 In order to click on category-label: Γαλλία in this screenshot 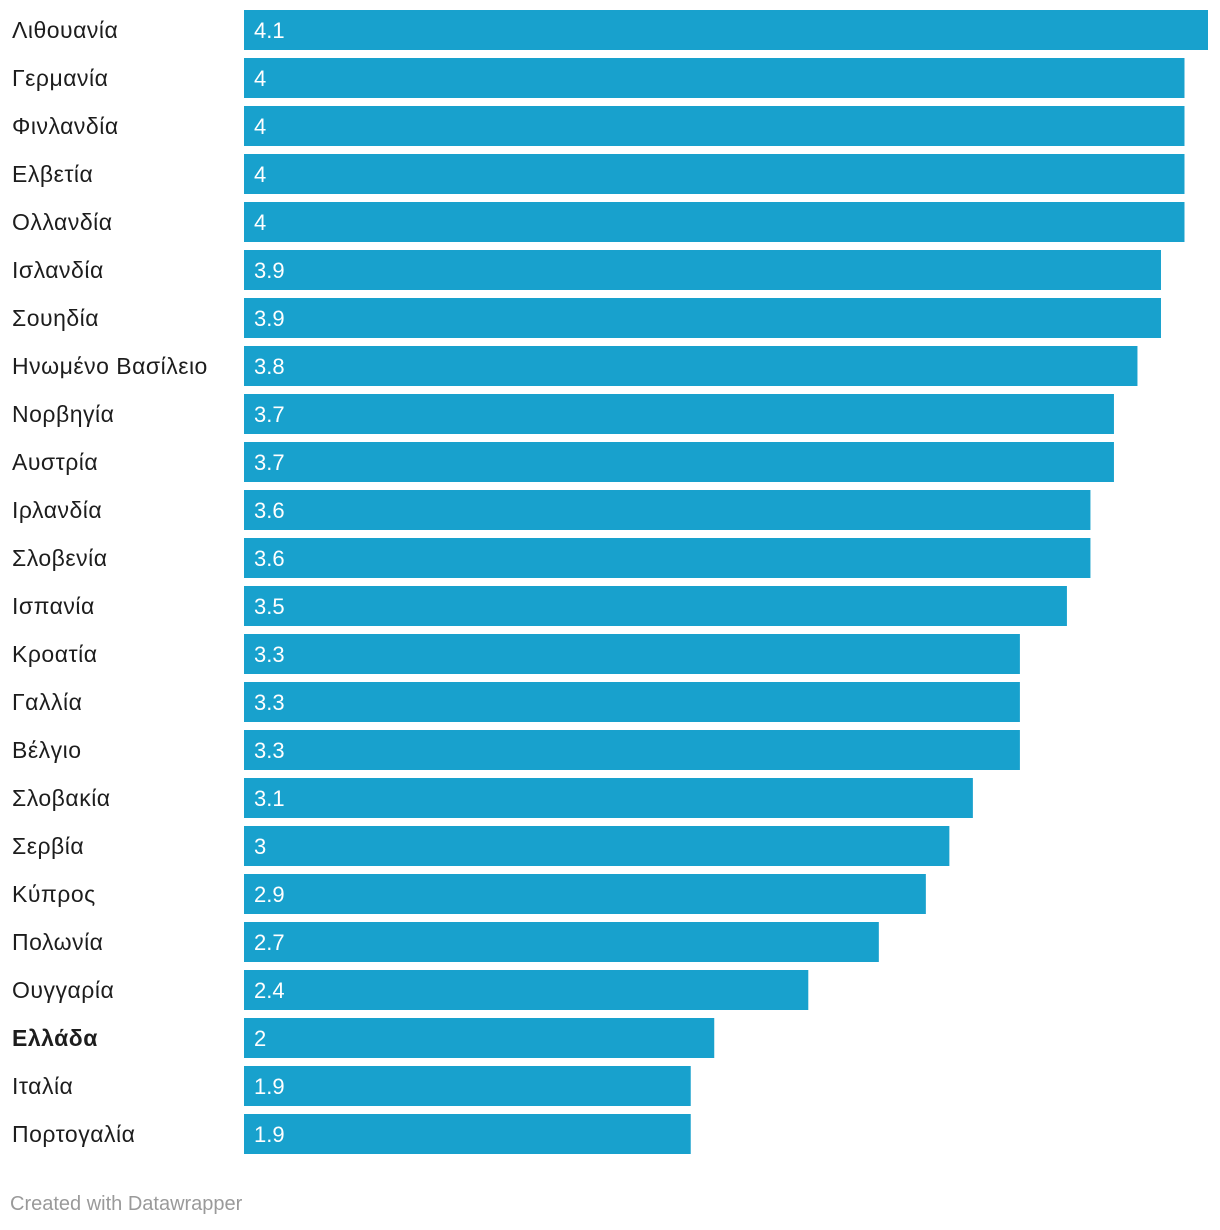, I will do `click(47, 702)`.